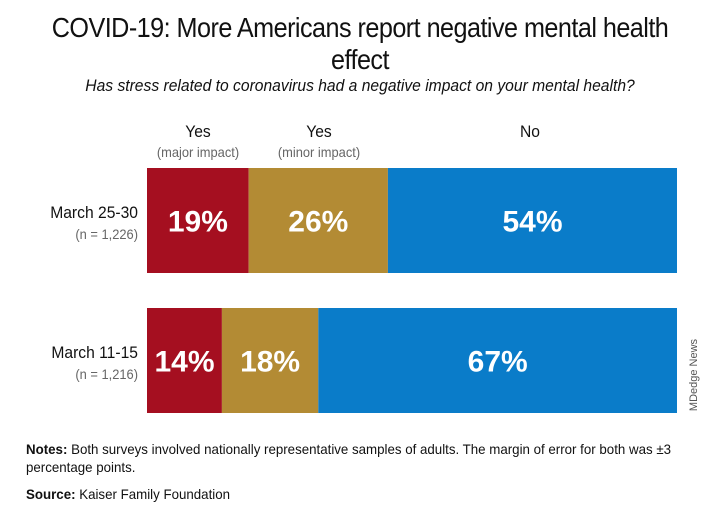 This screenshot has width=720, height=528. I want to click on row-sample-size: (n = 1,216), so click(106, 374).